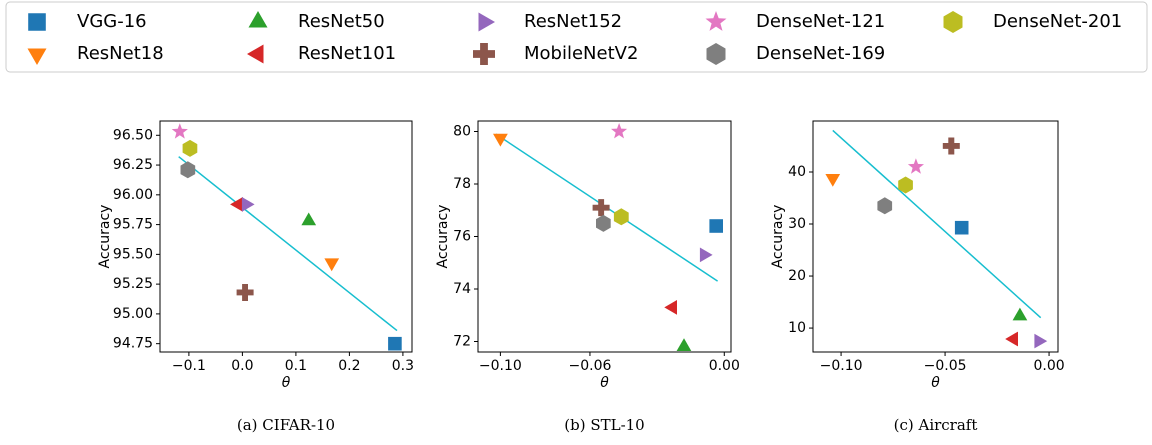 This screenshot has height=445, width=1152. Describe the element at coordinates (189, 366) in the screenshot. I see `x-tick-label: −0.1` at that location.